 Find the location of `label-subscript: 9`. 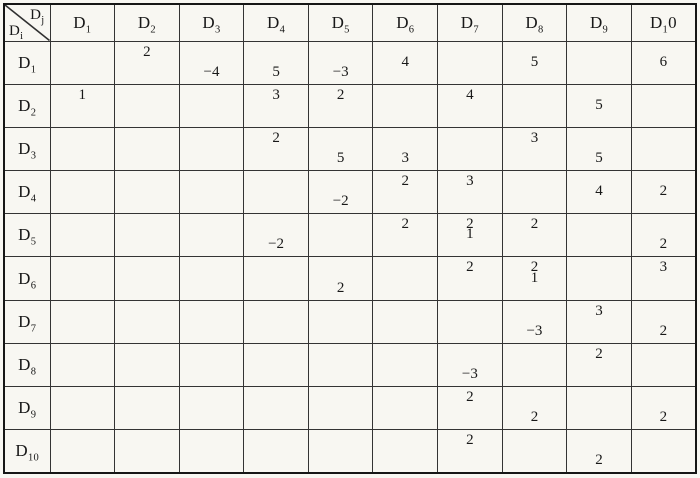

label-subscript: 9 is located at coordinates (33, 415).